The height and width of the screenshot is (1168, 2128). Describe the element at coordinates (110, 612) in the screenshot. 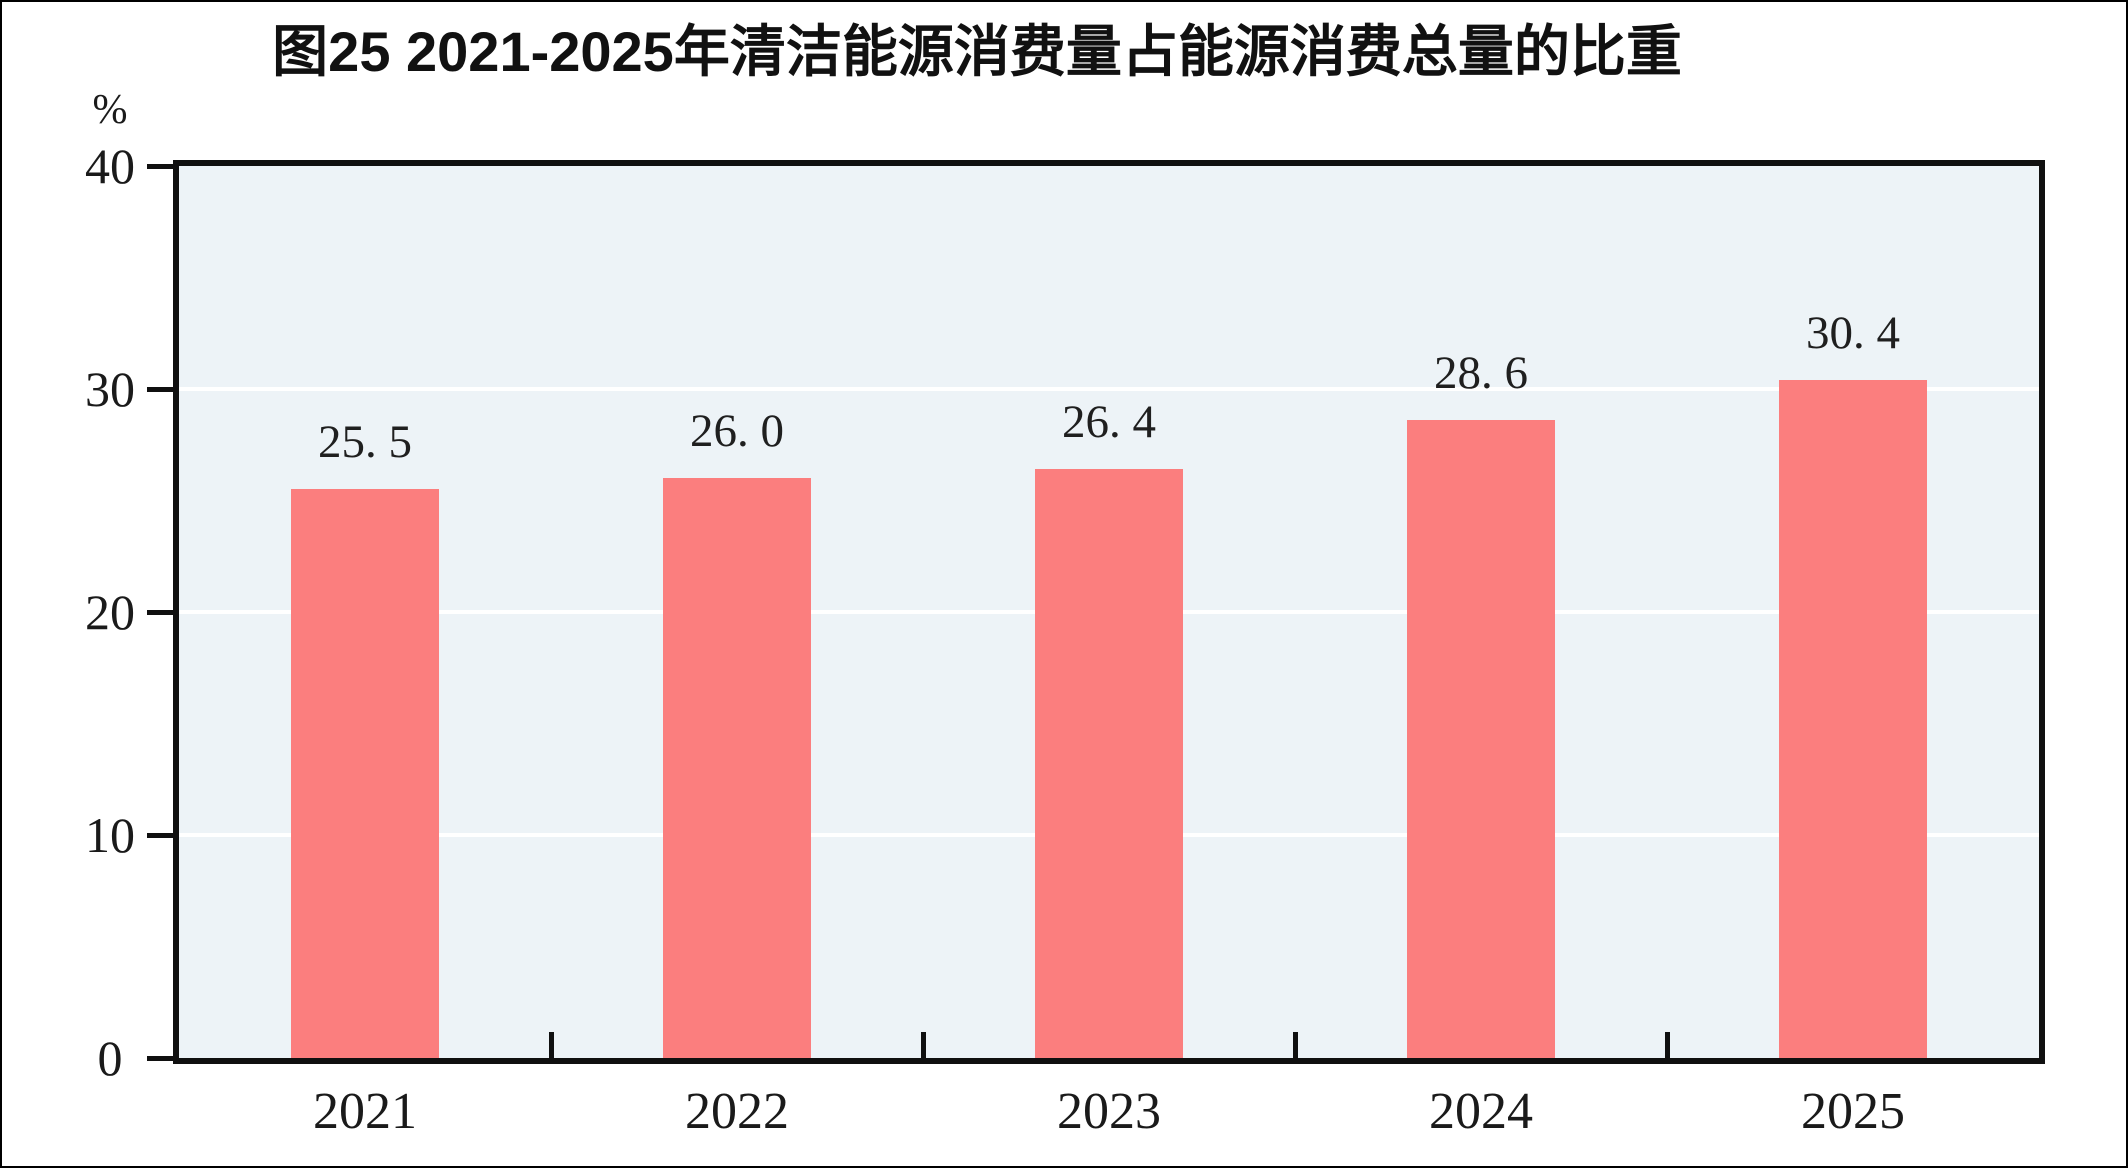

I see `y-axis-tick-label-20: 20` at that location.